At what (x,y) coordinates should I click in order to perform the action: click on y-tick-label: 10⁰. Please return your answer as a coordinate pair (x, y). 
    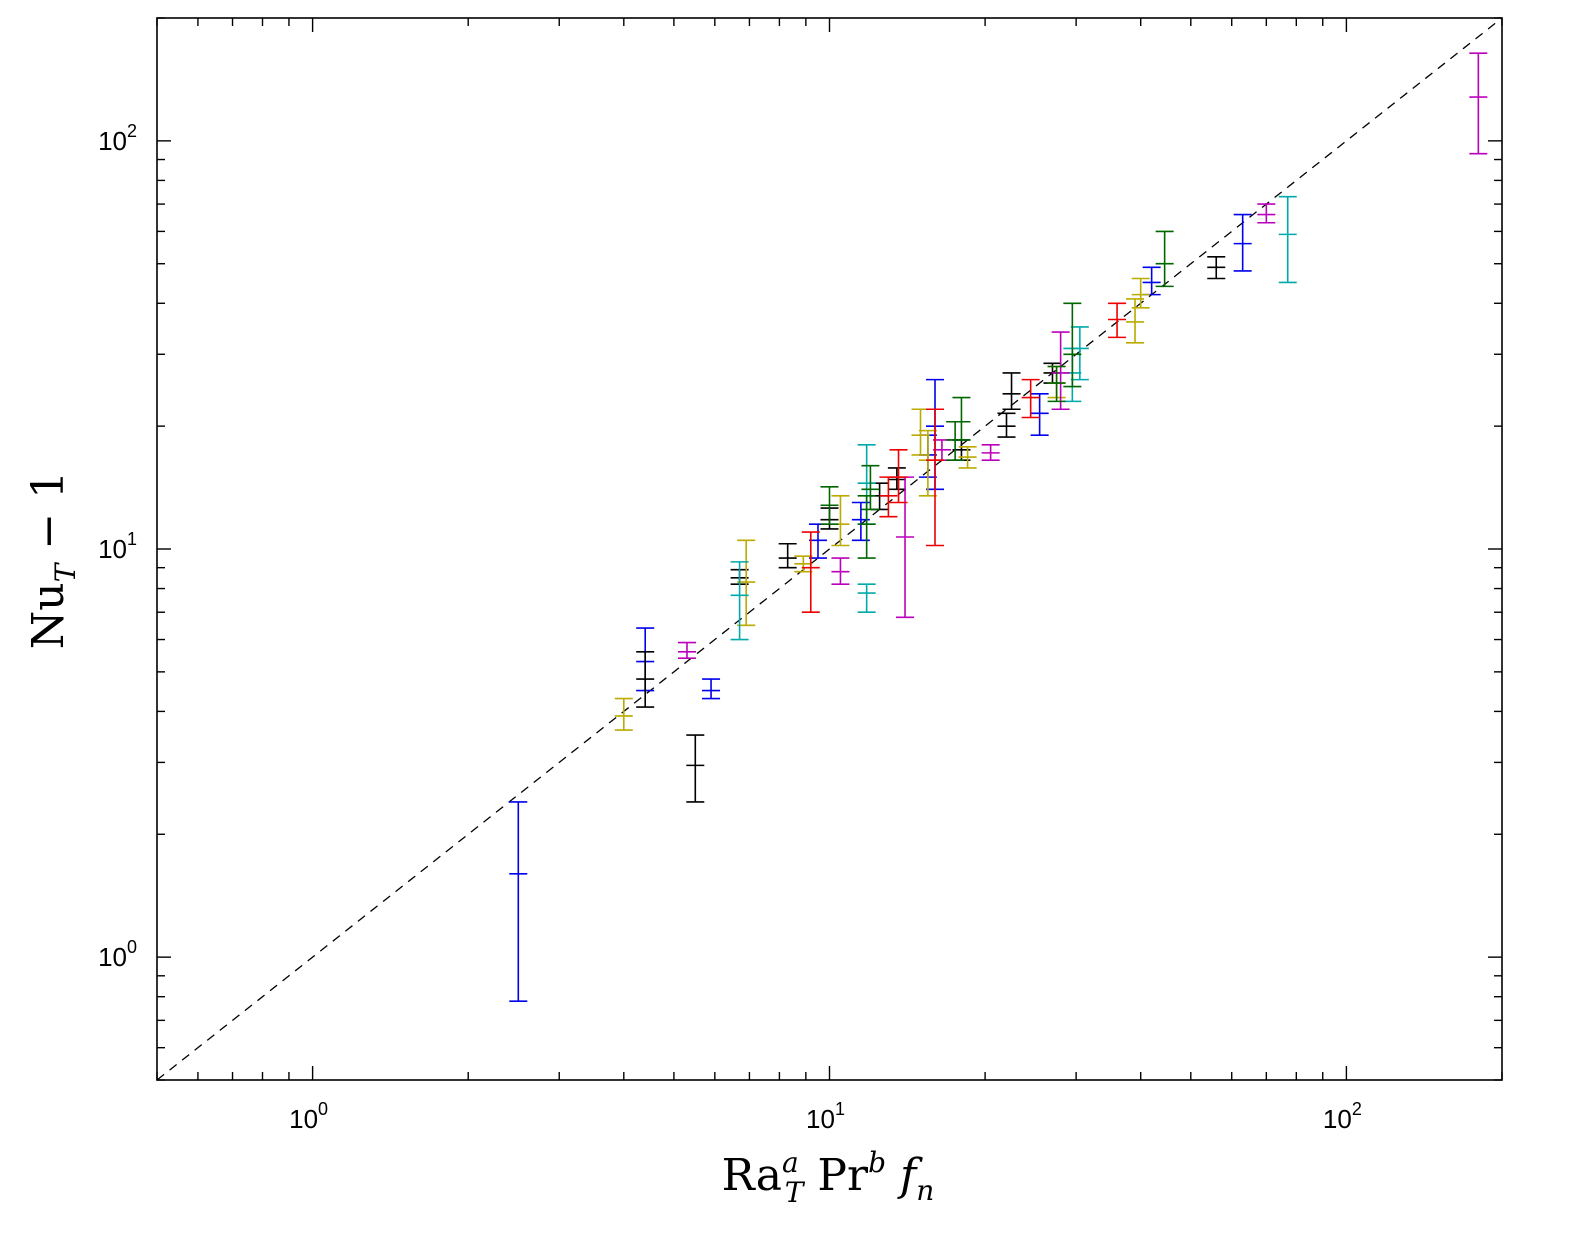
    Looking at the image, I should click on (117, 954).